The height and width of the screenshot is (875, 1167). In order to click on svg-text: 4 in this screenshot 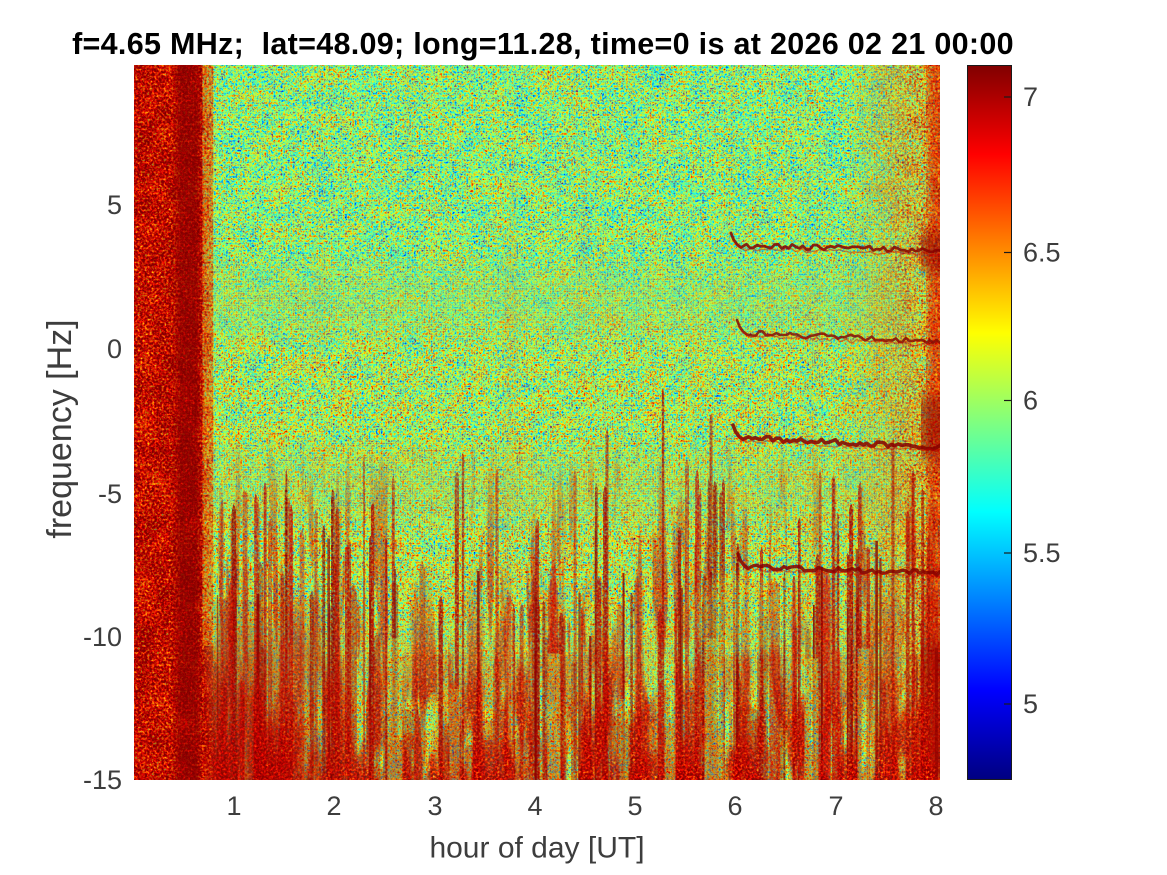, I will do `click(534, 806)`.